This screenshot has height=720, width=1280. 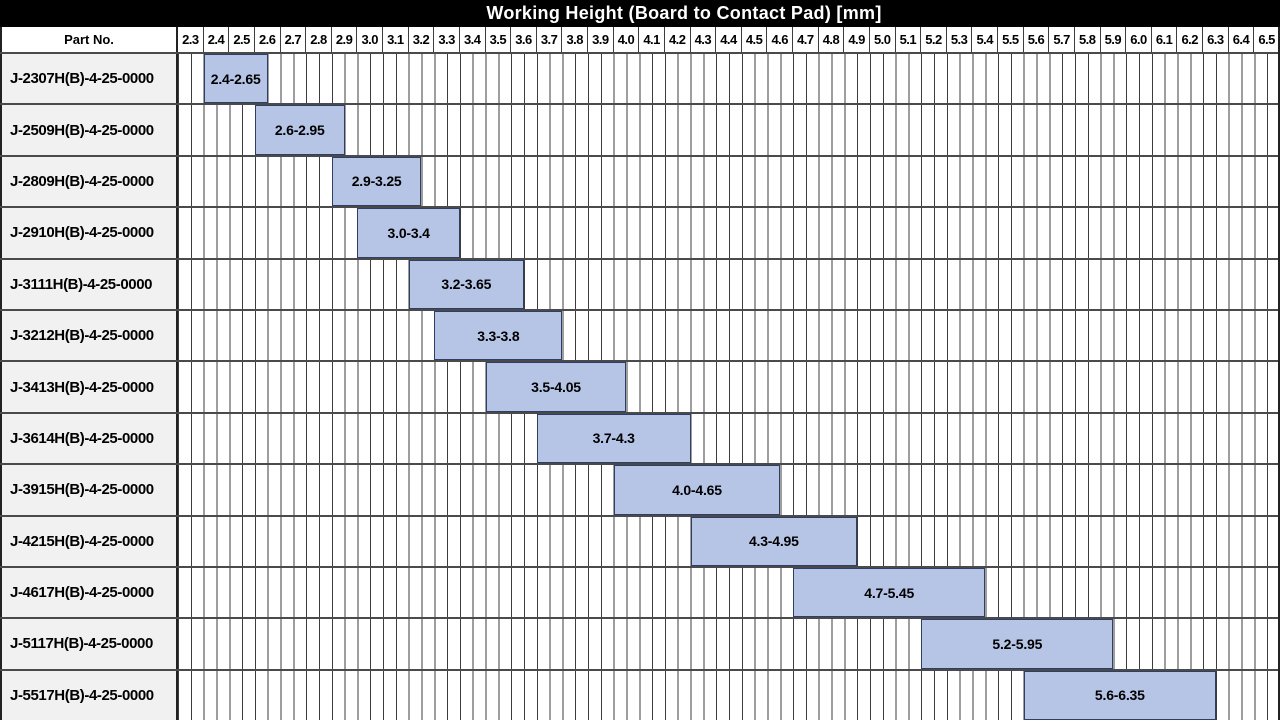 I want to click on axis-tick: 4.6, so click(x=780, y=39).